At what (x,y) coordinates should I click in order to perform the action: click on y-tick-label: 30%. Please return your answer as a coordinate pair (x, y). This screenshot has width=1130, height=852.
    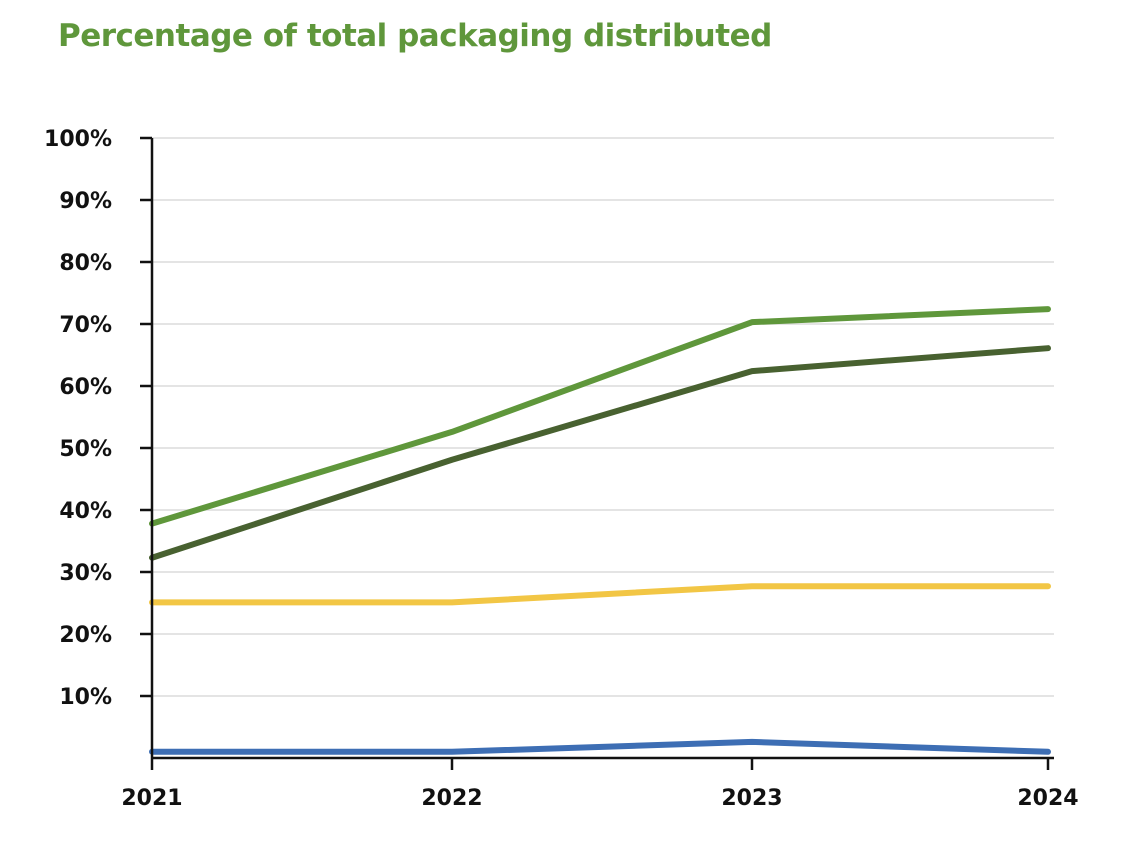
    Looking at the image, I should click on (85, 573).